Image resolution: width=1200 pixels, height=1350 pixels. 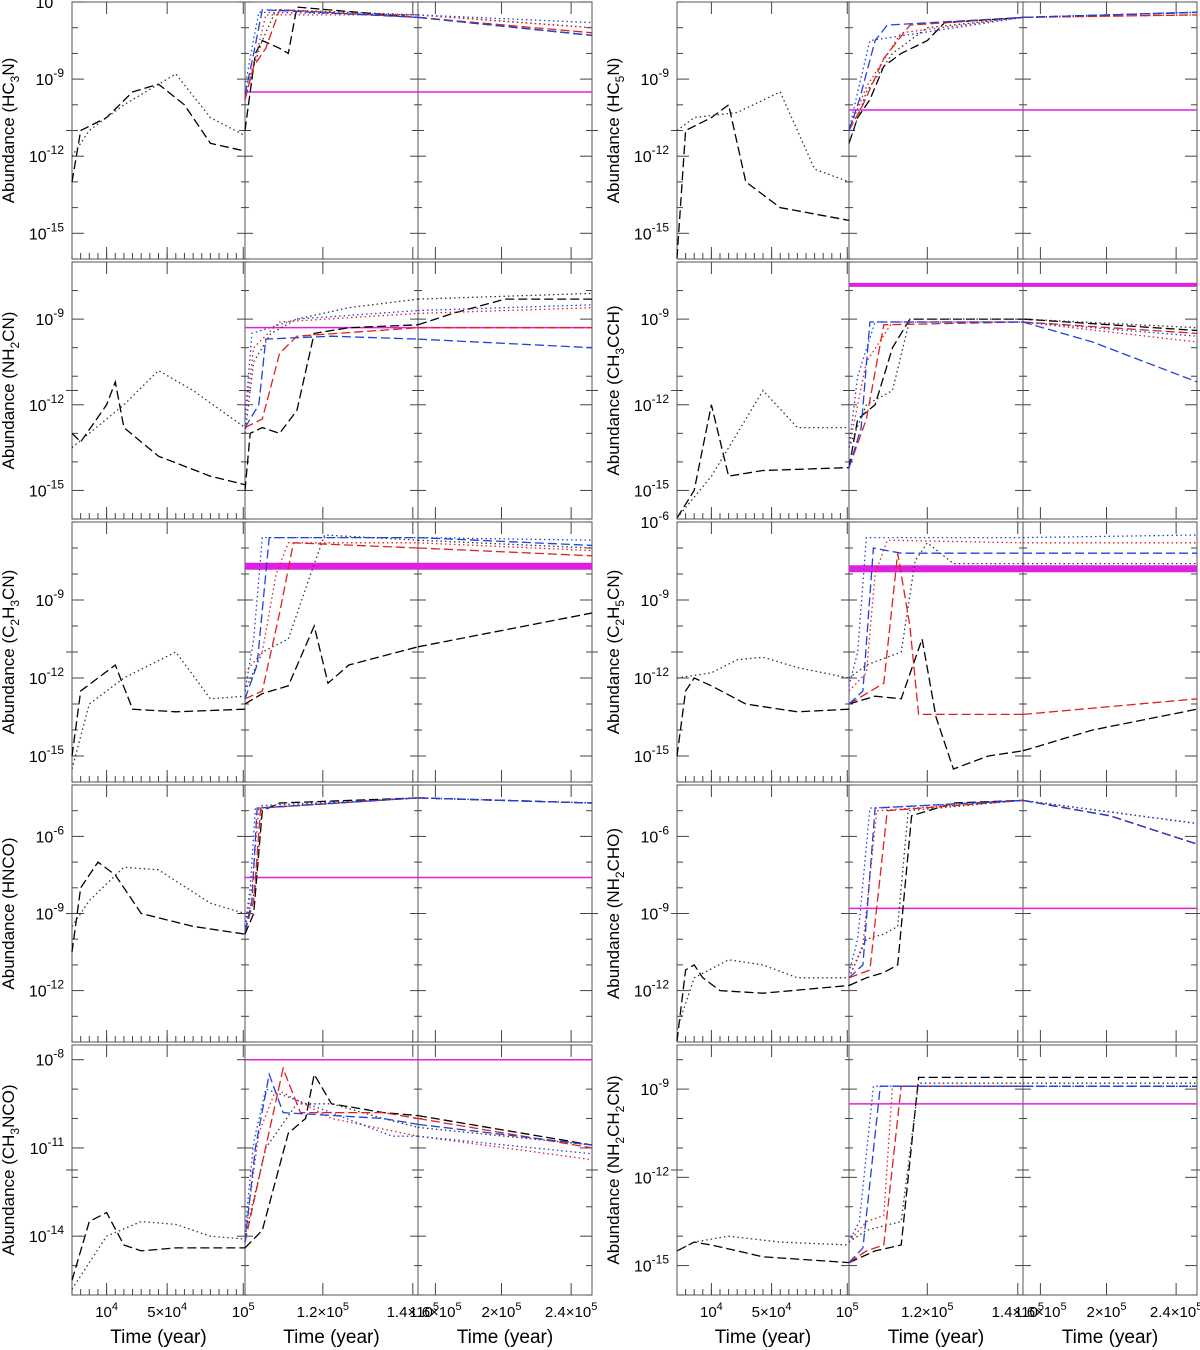 I want to click on y-axis-label: Abundance (NH2CH2CN), so click(x=615, y=1169).